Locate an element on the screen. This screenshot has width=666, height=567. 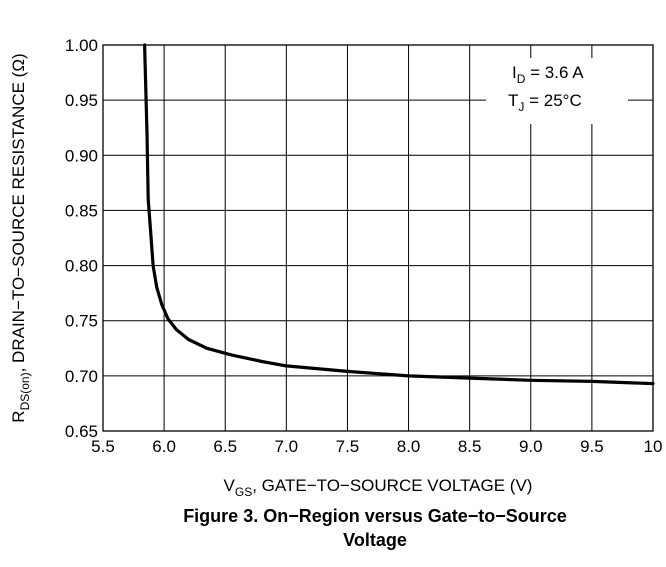
x-axis-title: VGS, GATE−TO−SOURCE VOLTAGE (V) is located at coordinates (378, 487).